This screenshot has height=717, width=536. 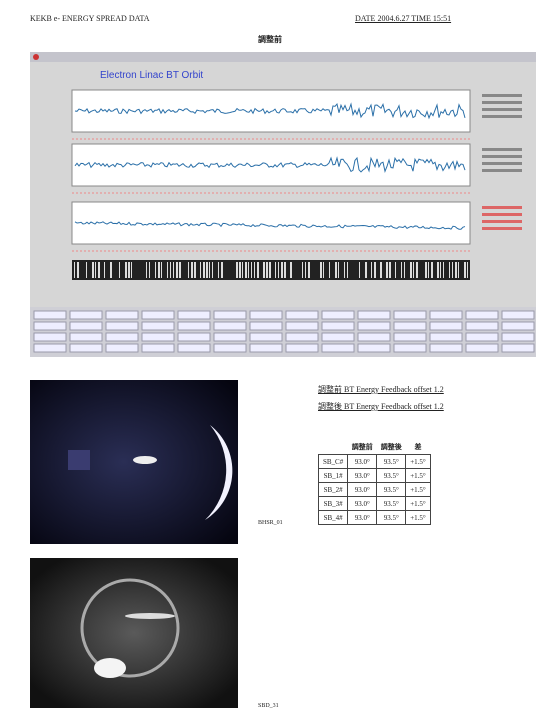 What do you see at coordinates (90, 18) in the screenshot?
I see `doc-title: KEKB e- ENERGY SPREAD DATA` at bounding box center [90, 18].